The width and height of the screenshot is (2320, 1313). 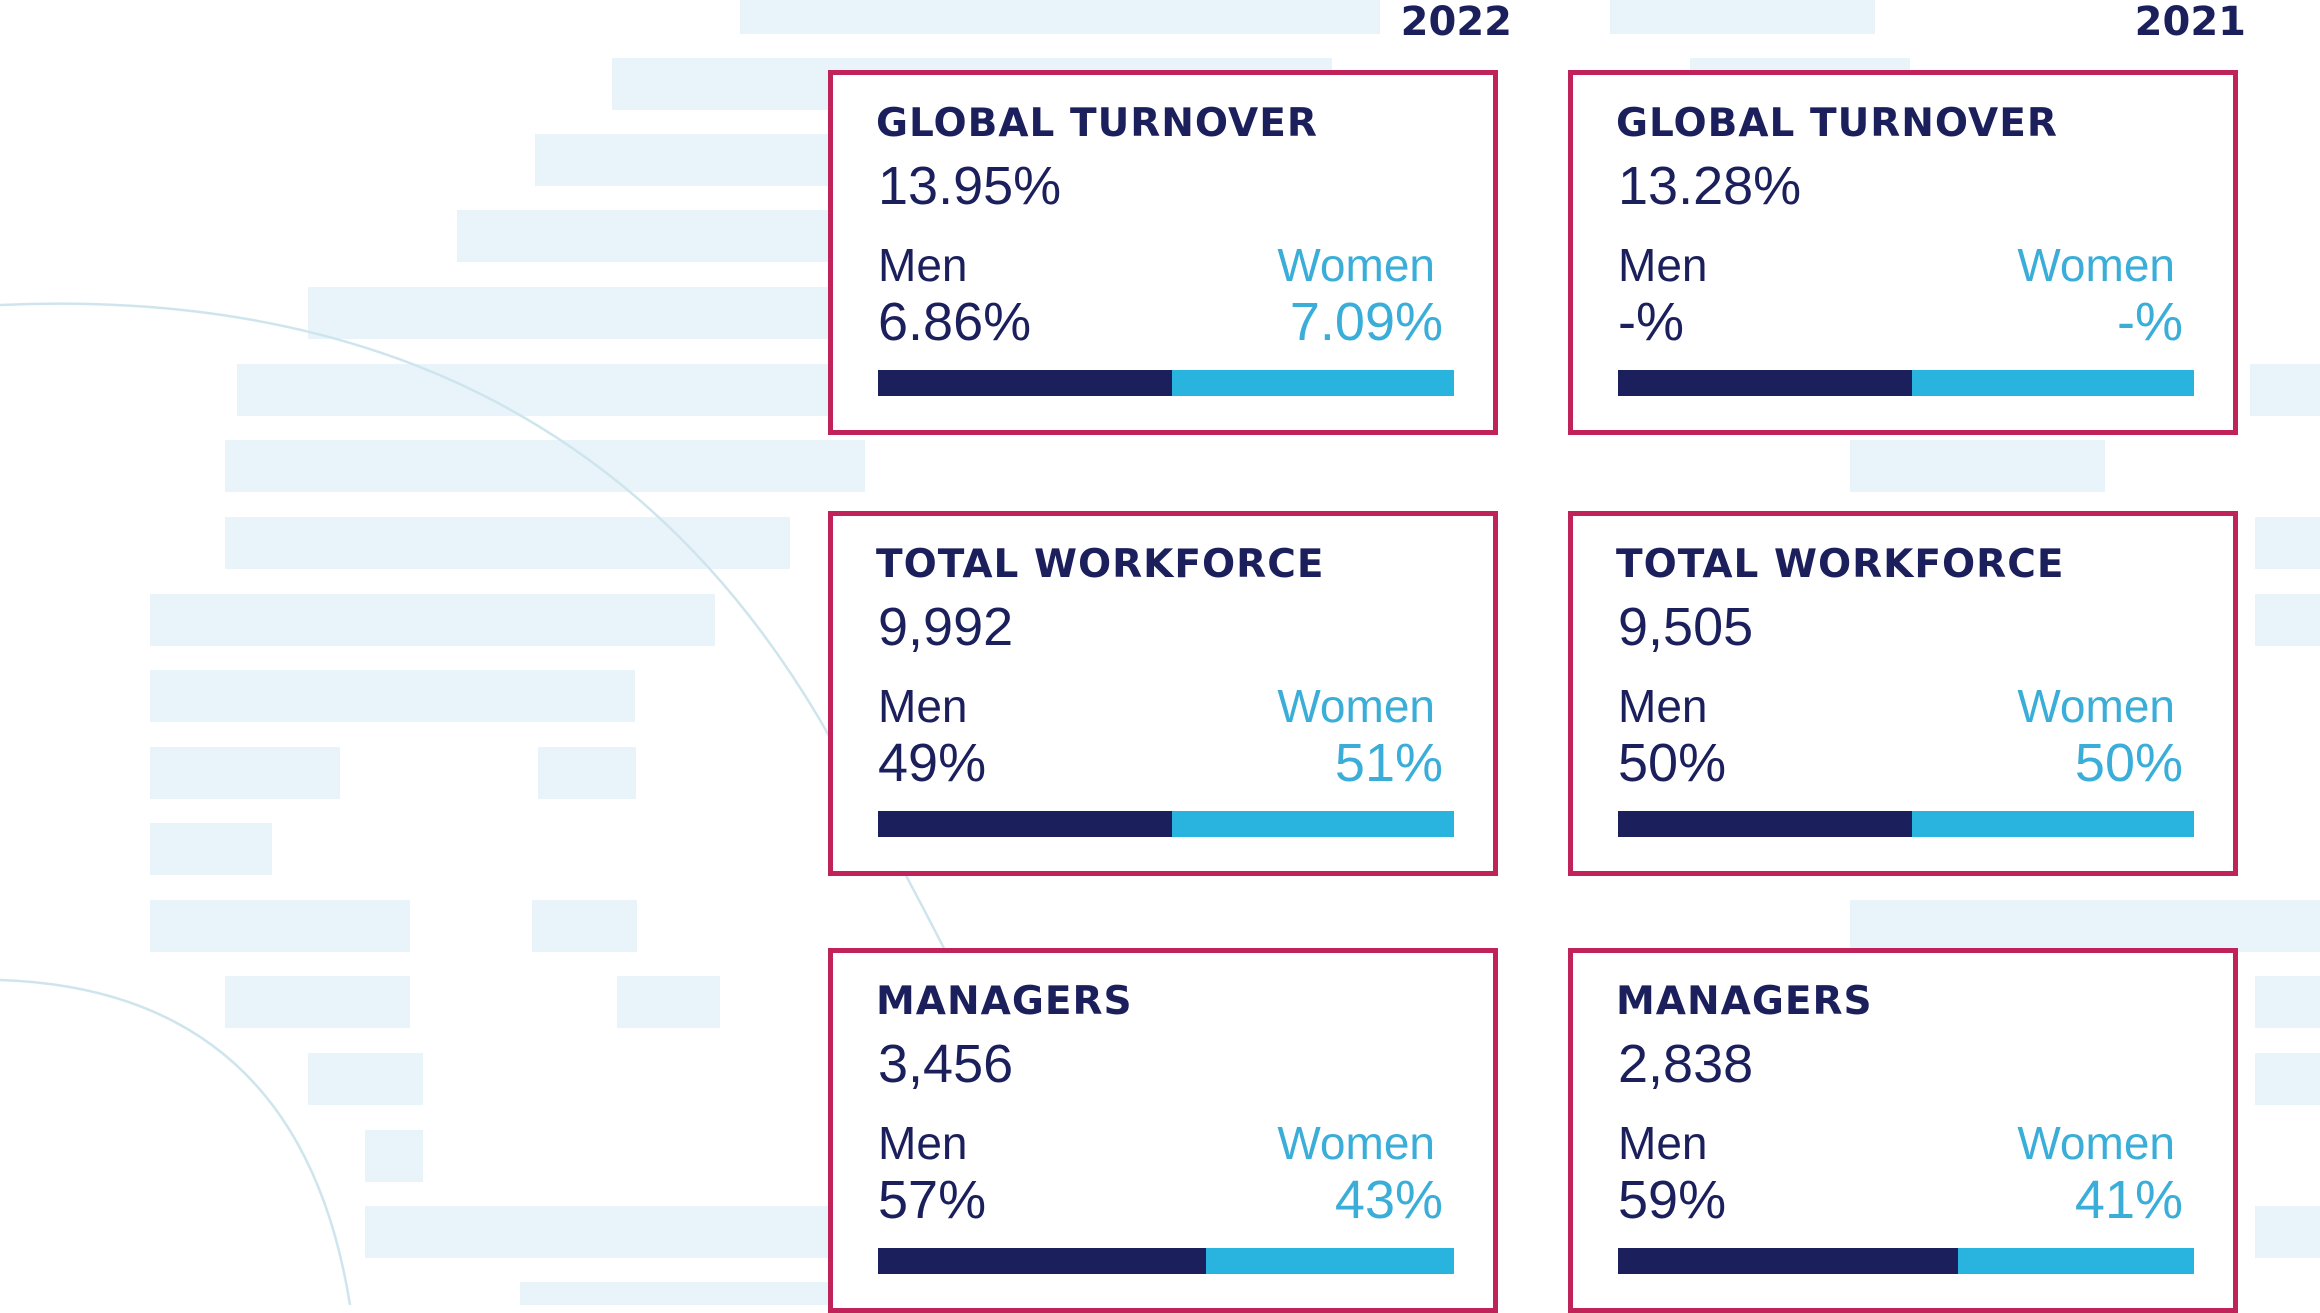 I want to click on women-value: 41%, so click(x=2128, y=1200).